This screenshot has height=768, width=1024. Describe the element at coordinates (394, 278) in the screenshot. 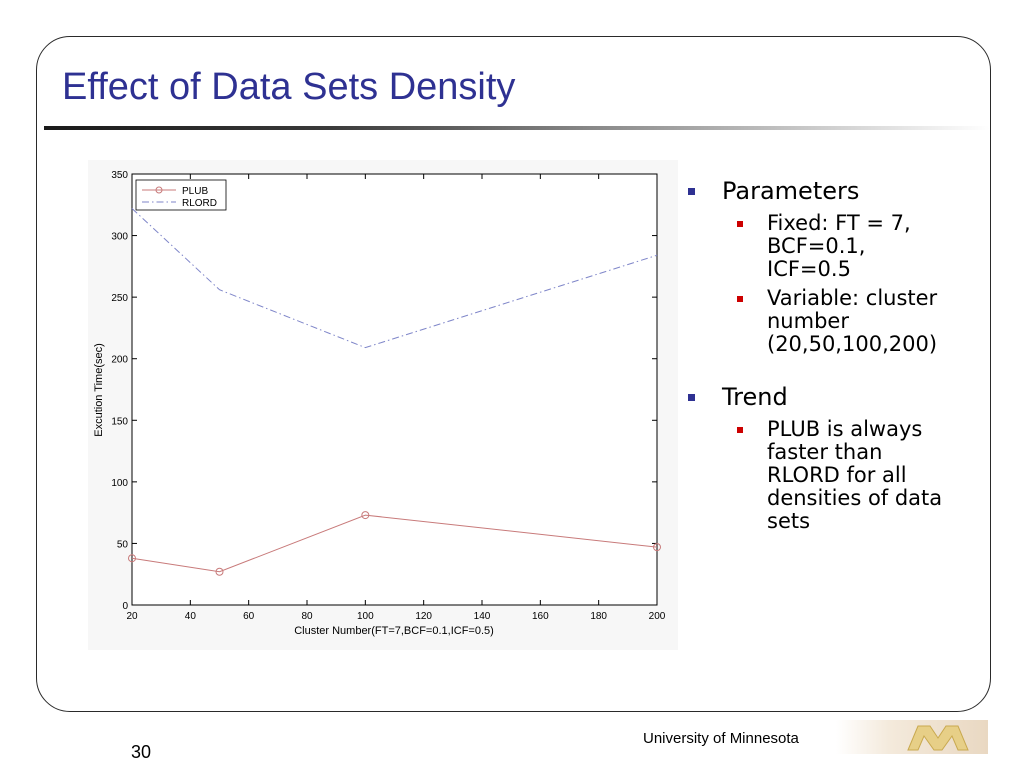

I see `series-line-rlord` at that location.